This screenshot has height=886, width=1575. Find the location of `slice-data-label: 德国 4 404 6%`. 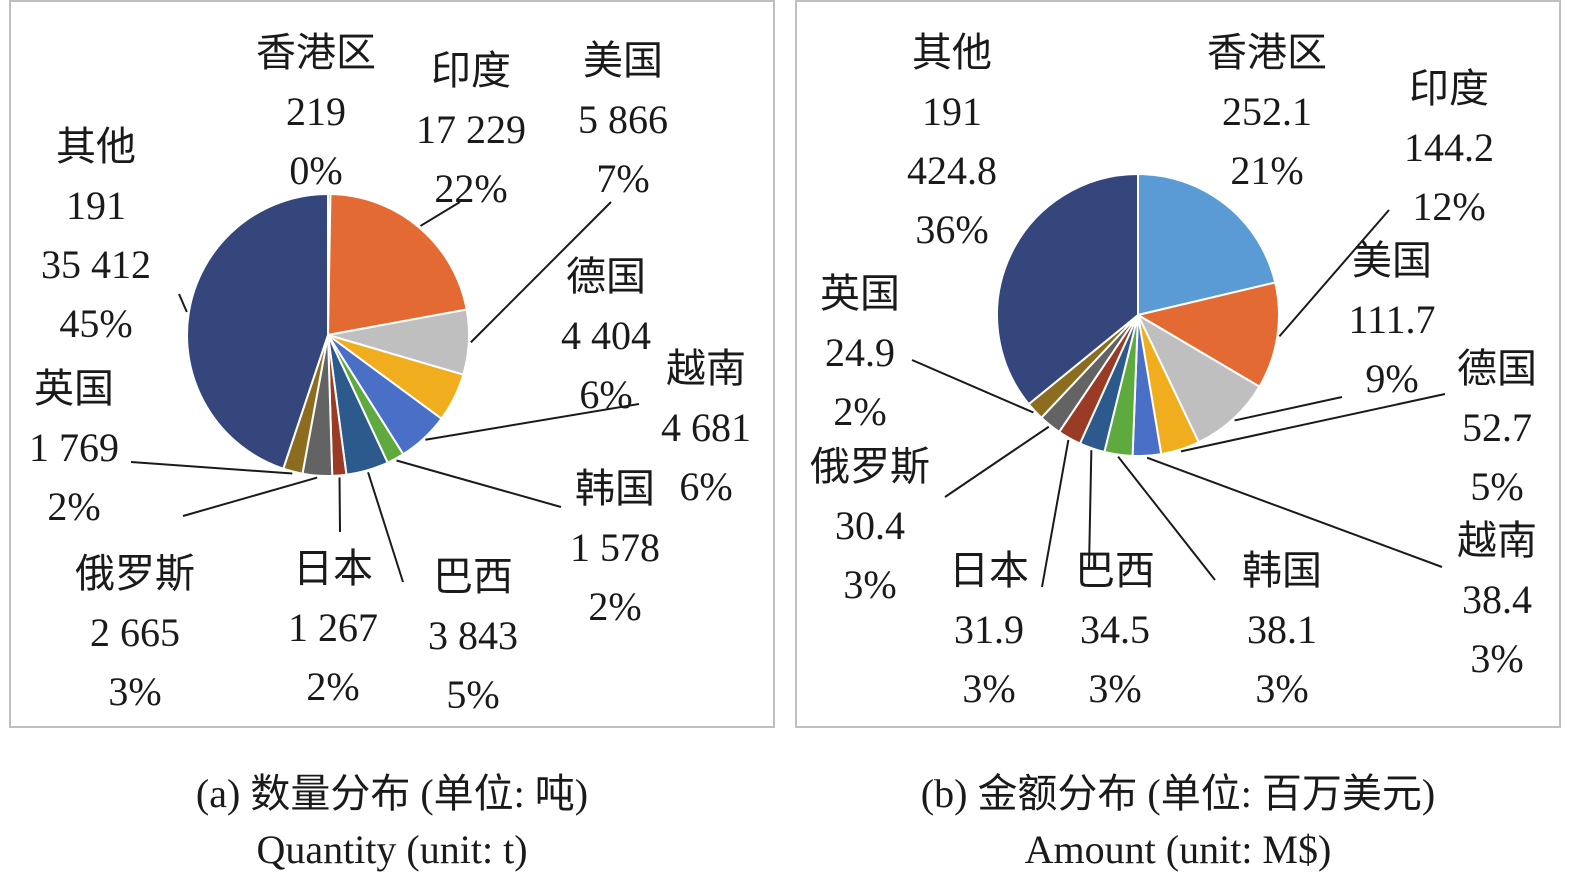

slice-data-label: 德国 4 404 6% is located at coordinates (606, 335).